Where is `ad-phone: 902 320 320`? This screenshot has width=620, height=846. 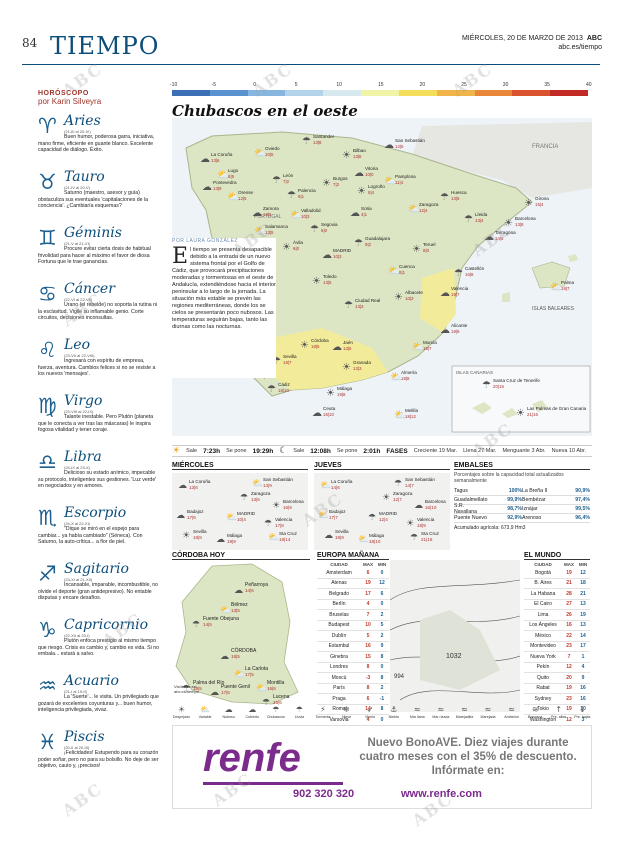
ad-phone: 902 320 320 is located at coordinates (324, 794).